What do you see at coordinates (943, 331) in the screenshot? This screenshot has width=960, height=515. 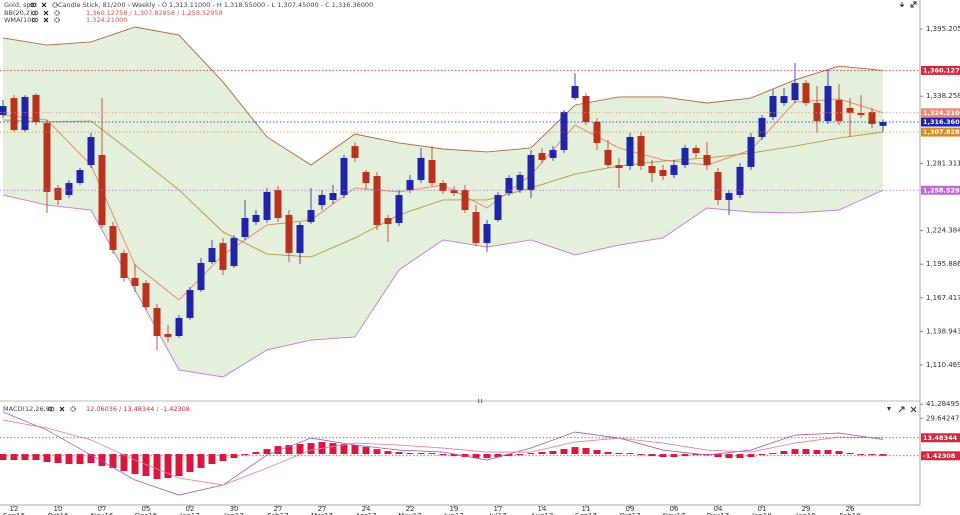 I see `y-tick-label: 1,138.94345` at bounding box center [943, 331].